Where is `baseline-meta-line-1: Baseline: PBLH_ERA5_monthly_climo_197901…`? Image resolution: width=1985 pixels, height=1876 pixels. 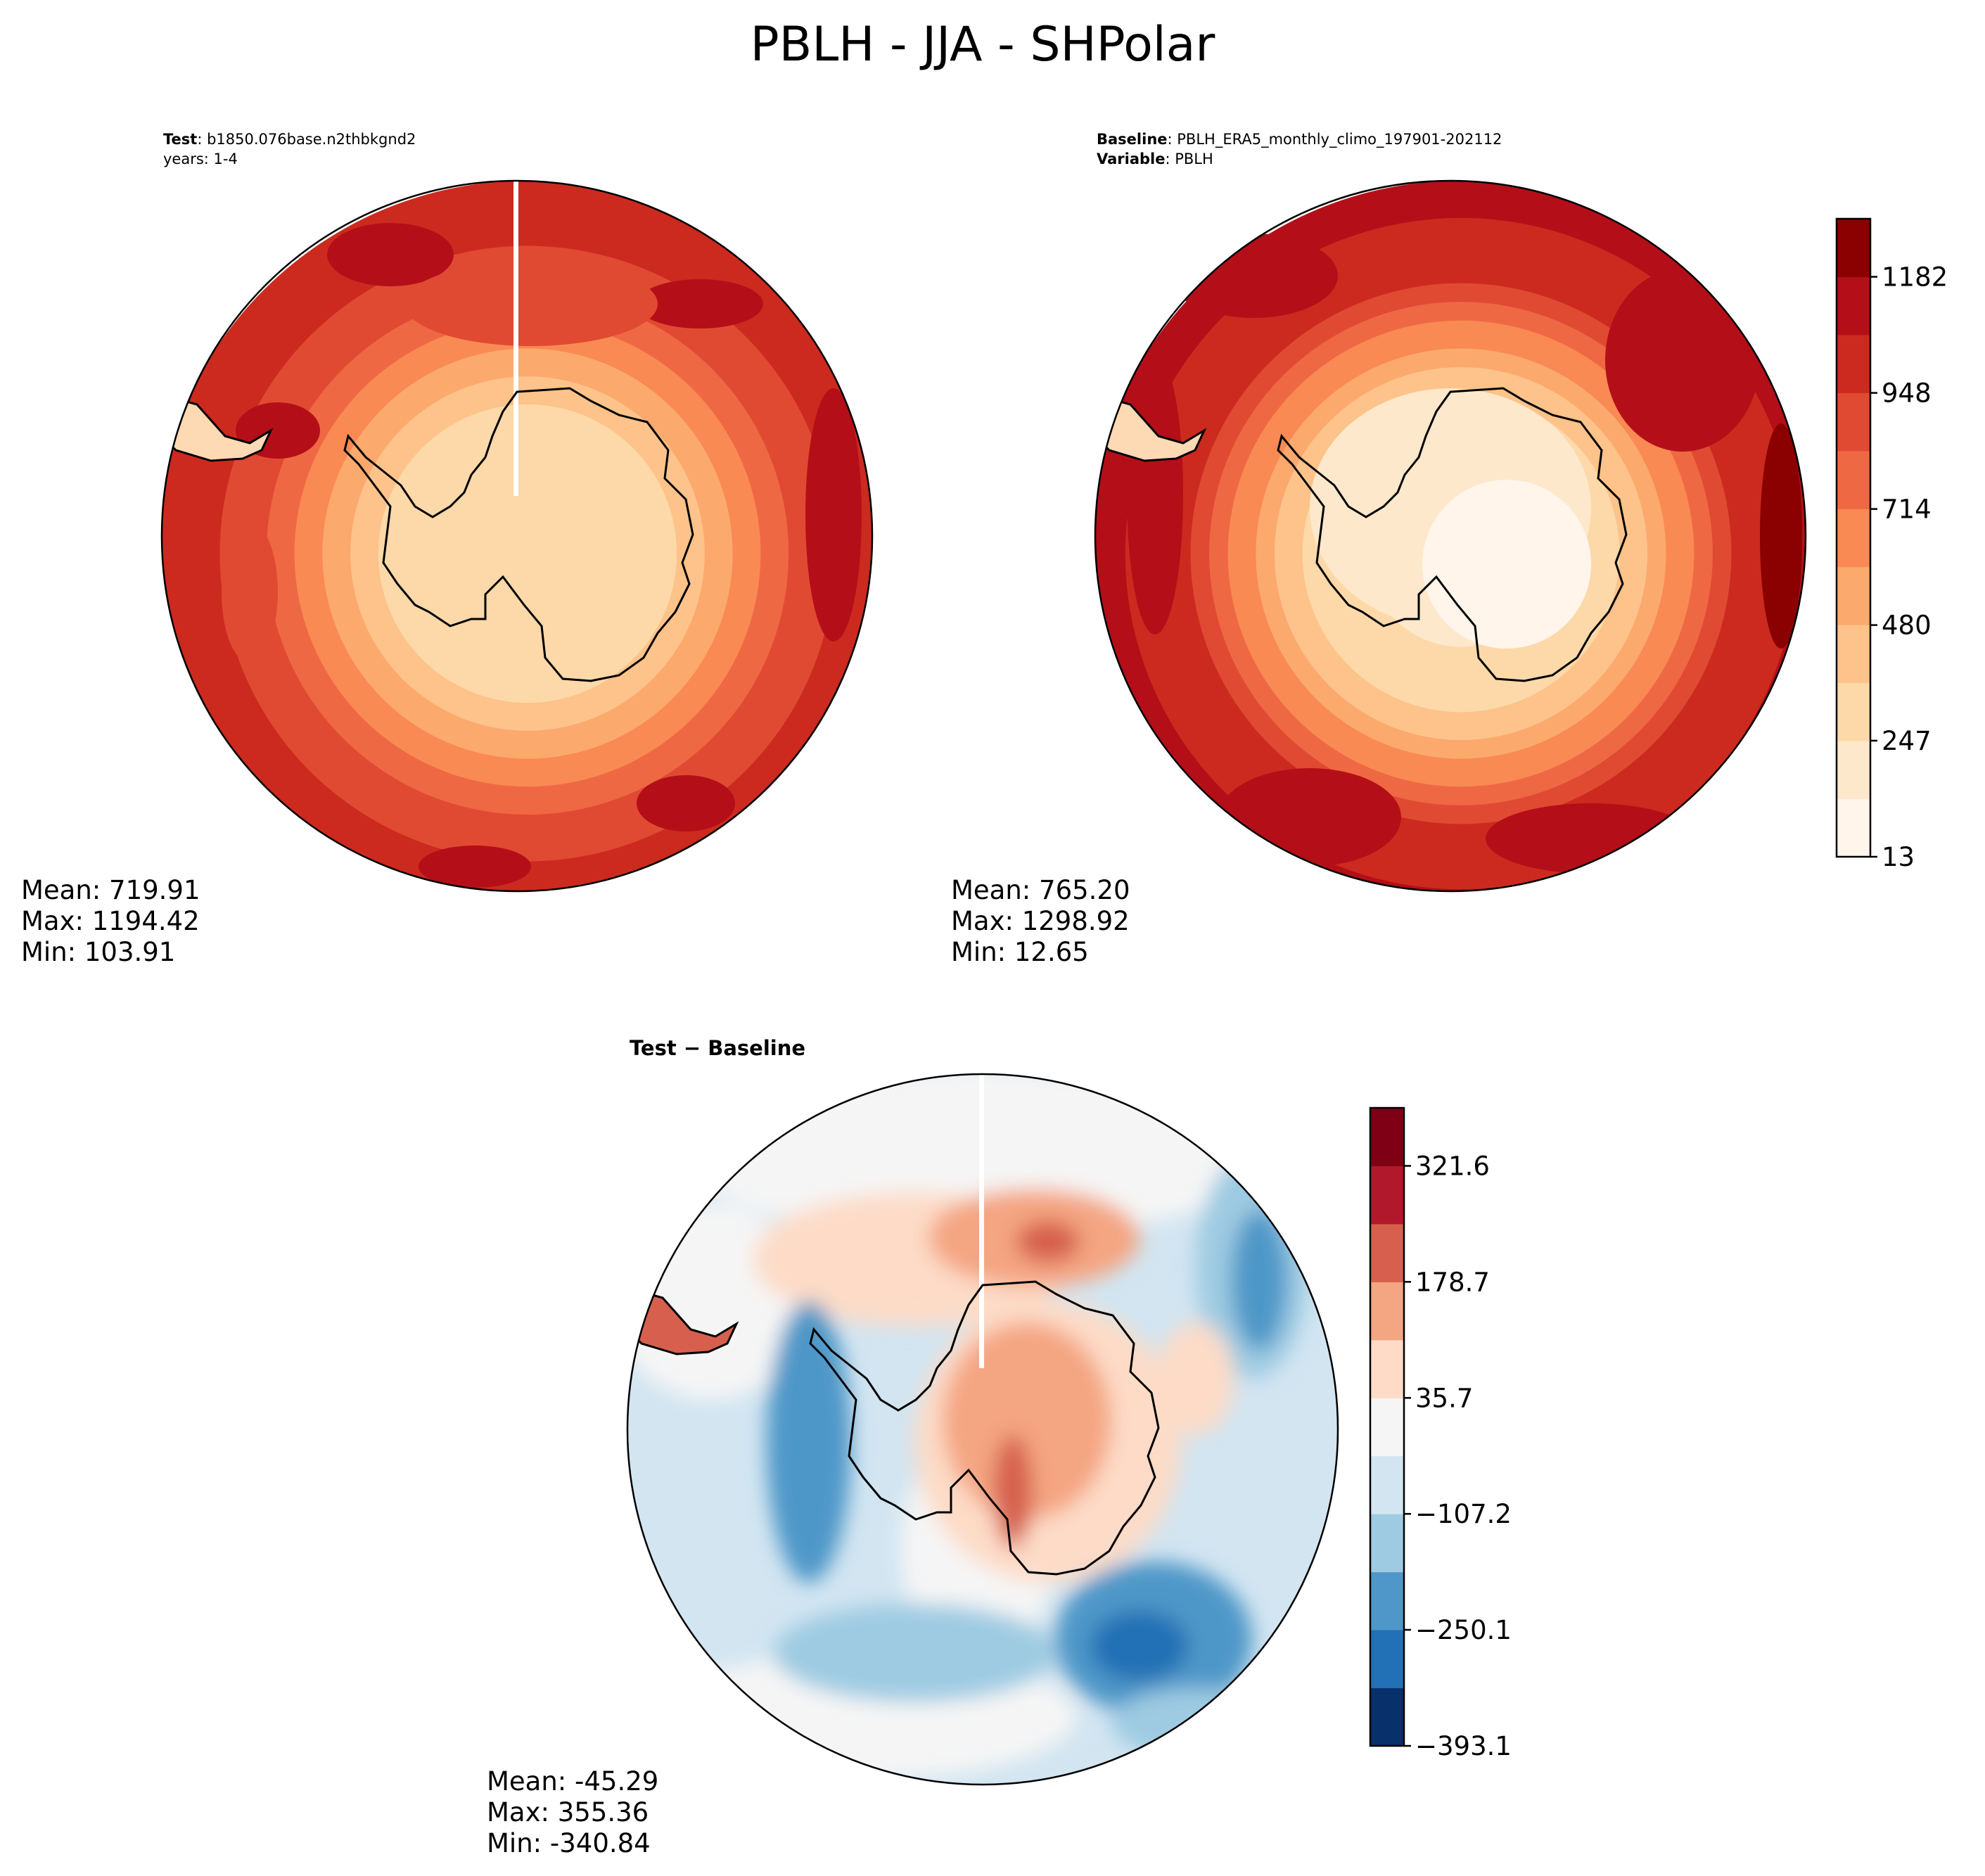
baseline-meta-line-1: Baseline: PBLH_ERA5_monthly_climo_197901… is located at coordinates (1300, 139).